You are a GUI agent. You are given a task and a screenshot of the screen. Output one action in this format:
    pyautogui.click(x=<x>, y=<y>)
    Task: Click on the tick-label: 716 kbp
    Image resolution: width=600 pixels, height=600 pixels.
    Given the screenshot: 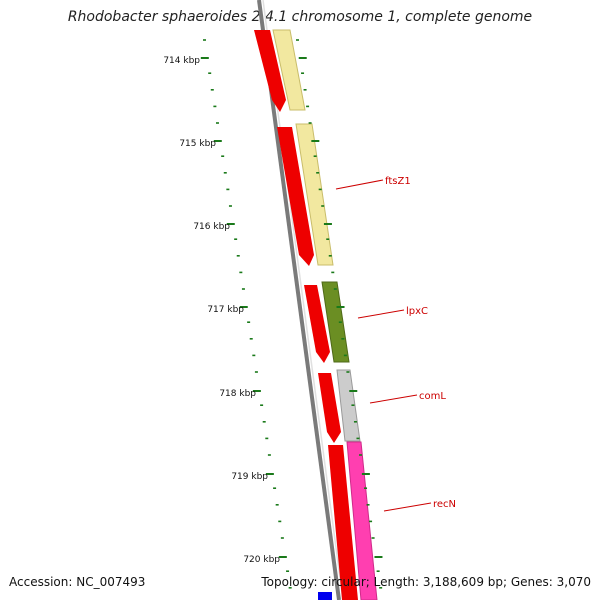 What is the action you would take?
    pyautogui.click(x=211, y=227)
    